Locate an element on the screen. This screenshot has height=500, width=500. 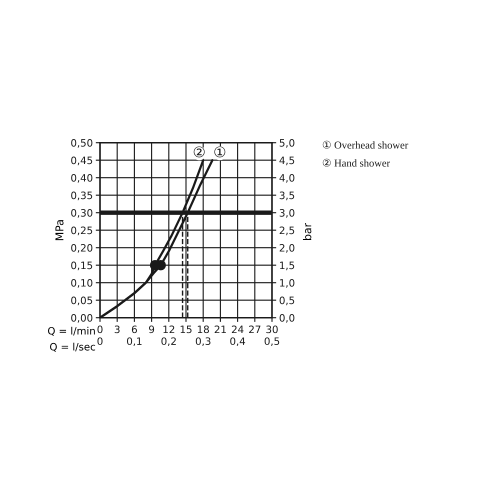
x-tick-label: 30 is located at coordinates (272, 330).